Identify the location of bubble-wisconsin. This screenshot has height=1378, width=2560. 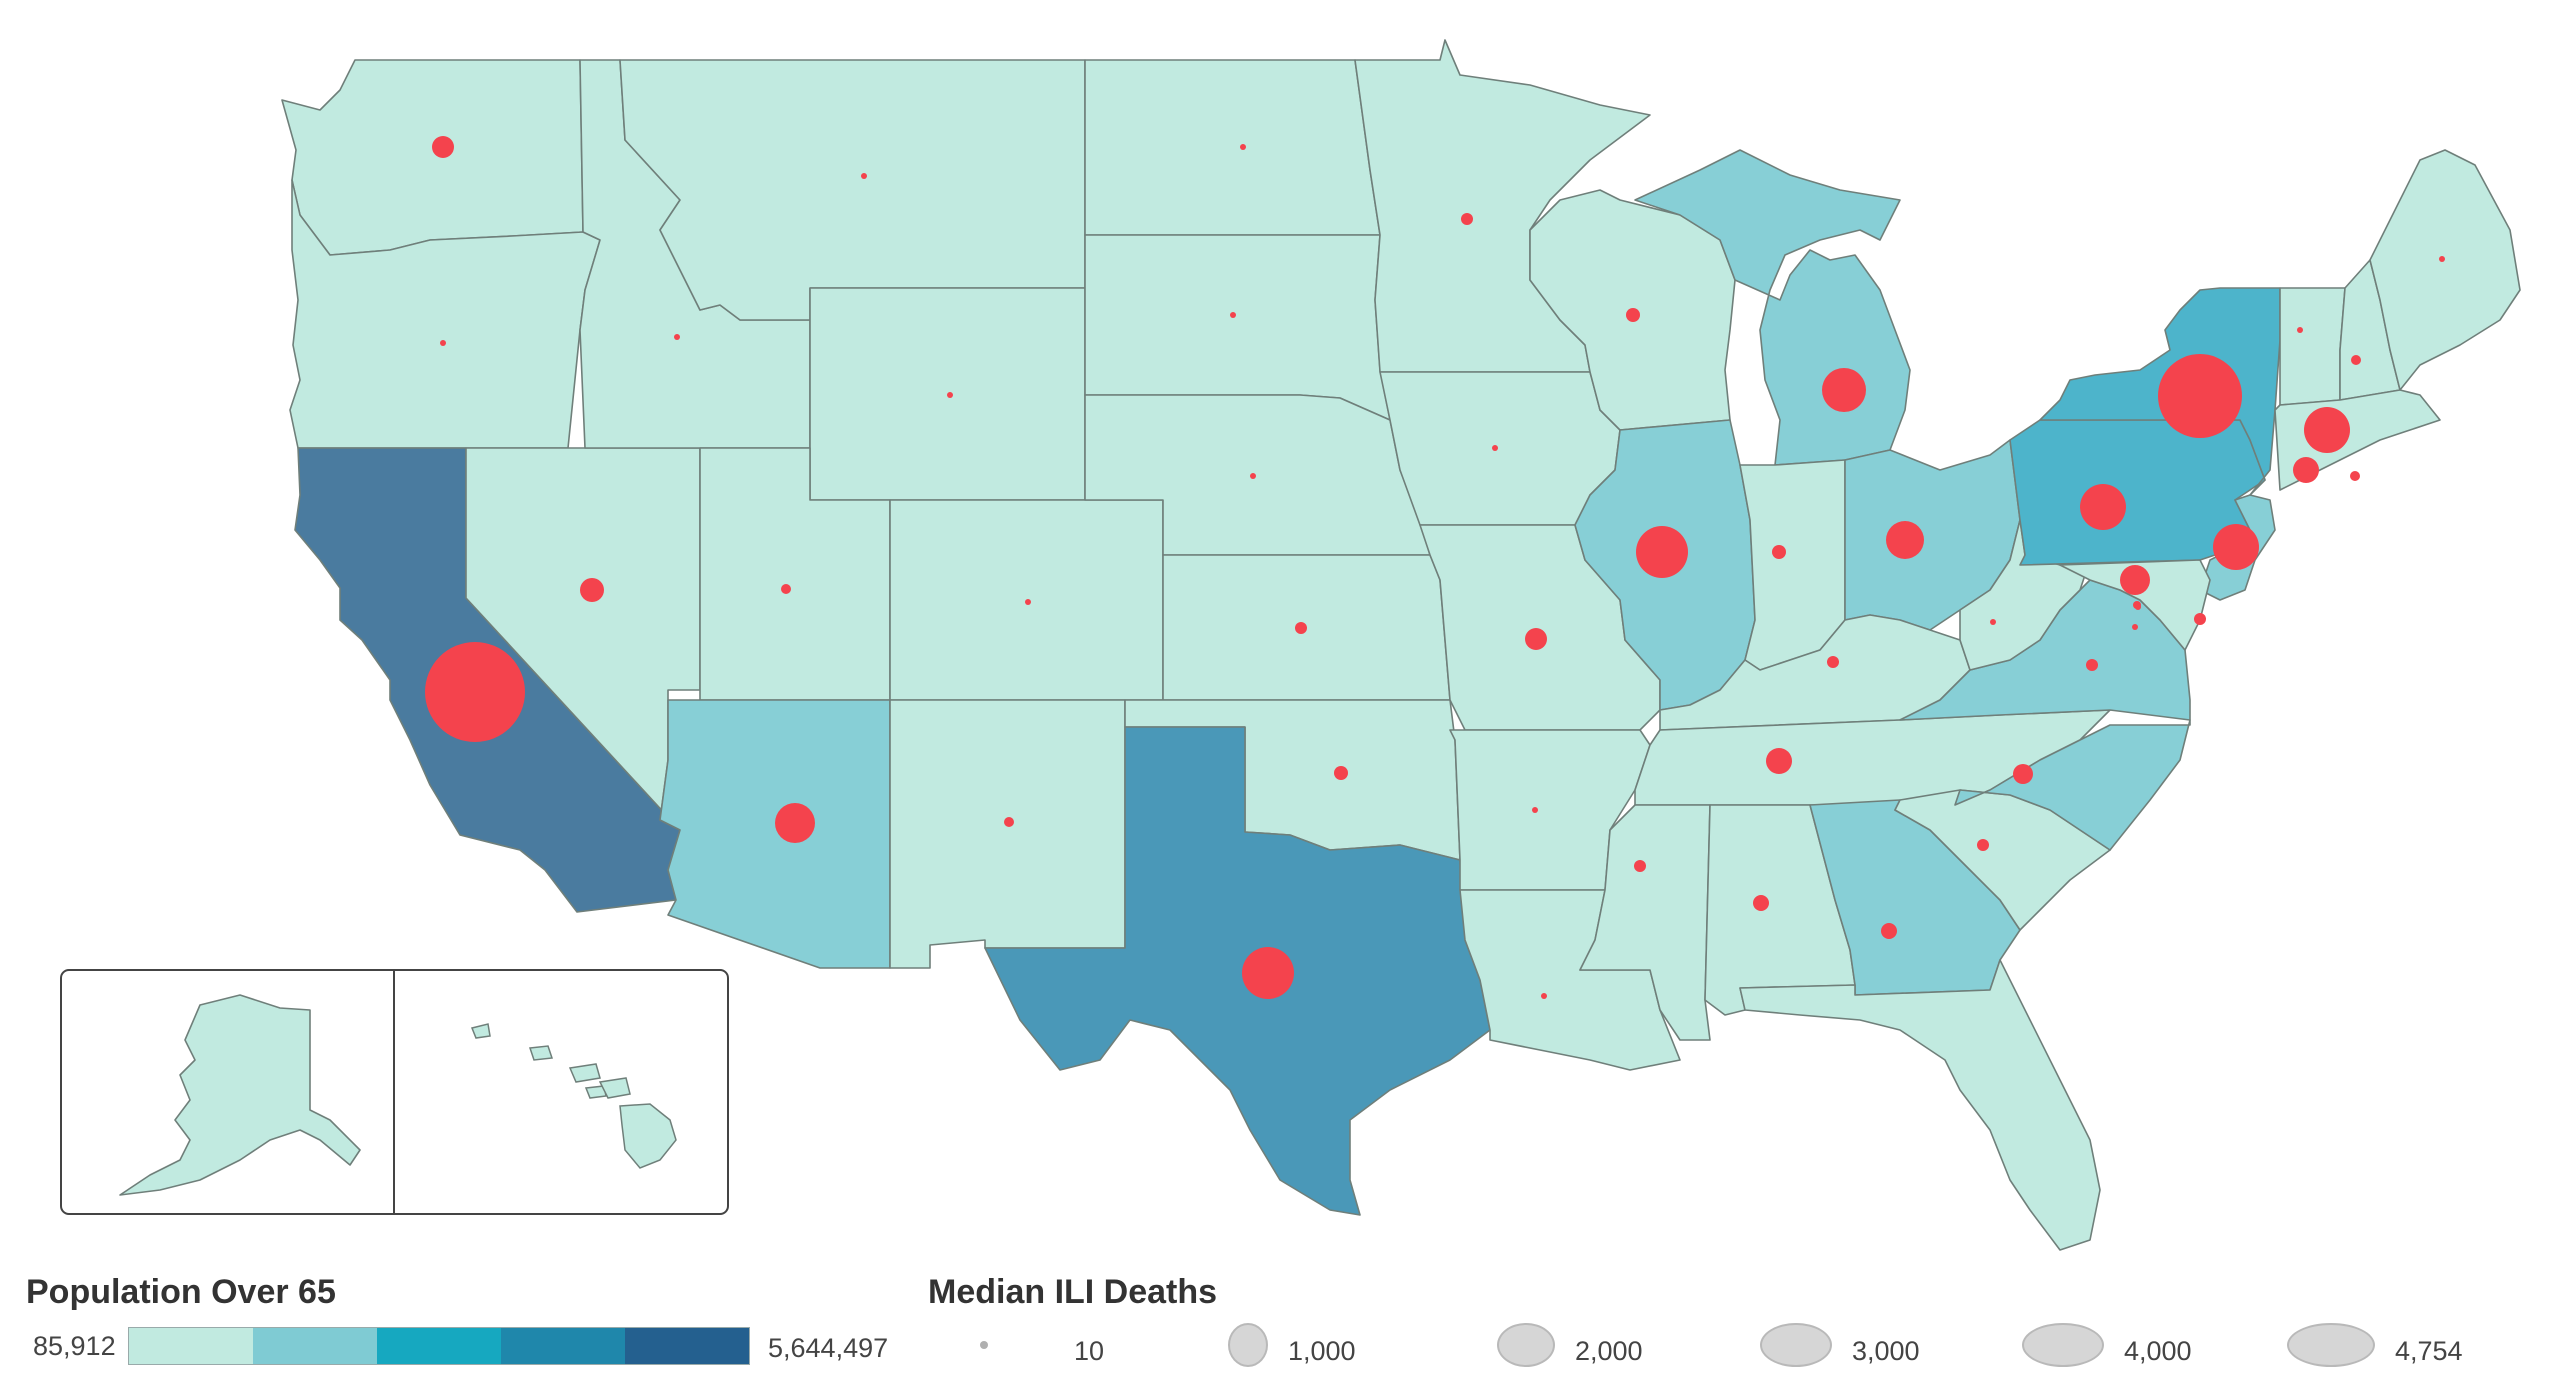
(1633, 315).